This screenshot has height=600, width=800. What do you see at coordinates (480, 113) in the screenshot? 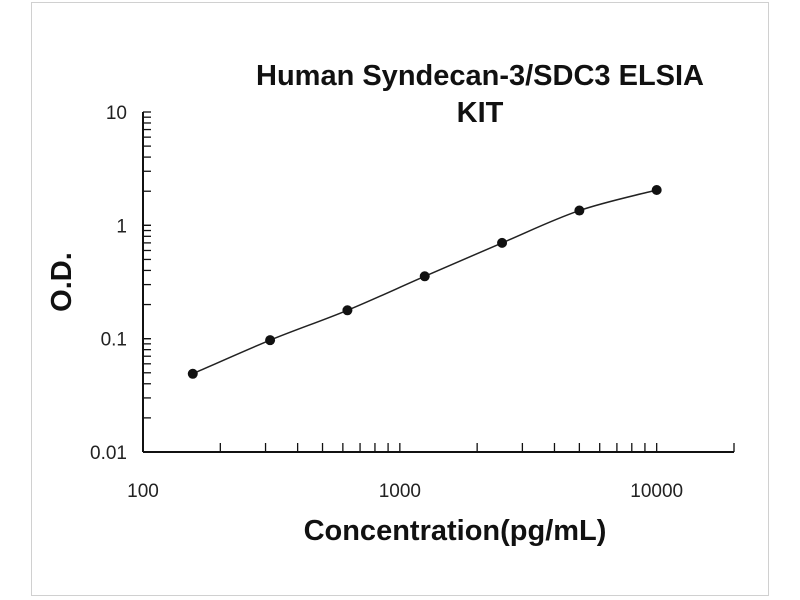
I see `chart-title-line-2: KIT` at bounding box center [480, 113].